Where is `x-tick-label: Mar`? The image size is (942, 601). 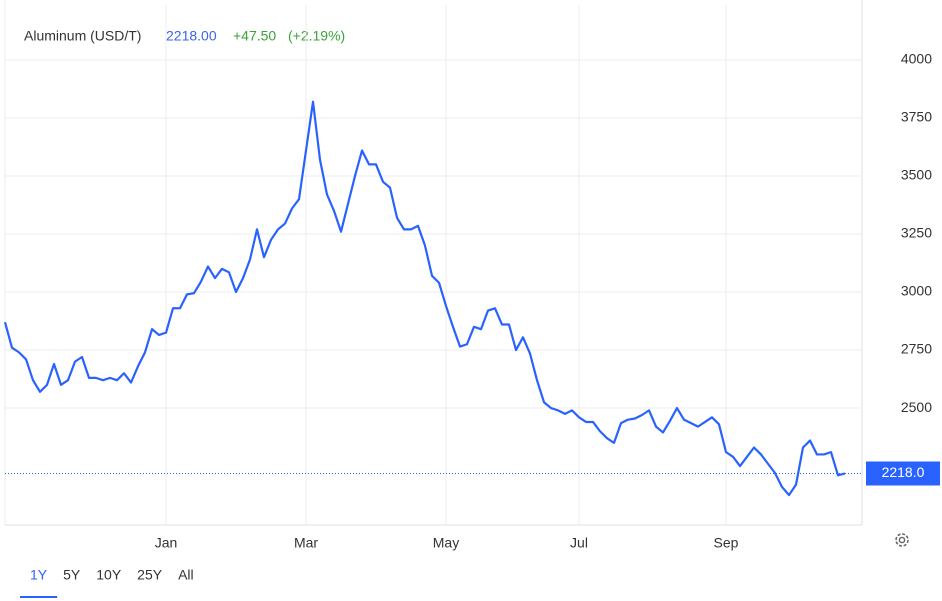
x-tick-label: Mar is located at coordinates (306, 543).